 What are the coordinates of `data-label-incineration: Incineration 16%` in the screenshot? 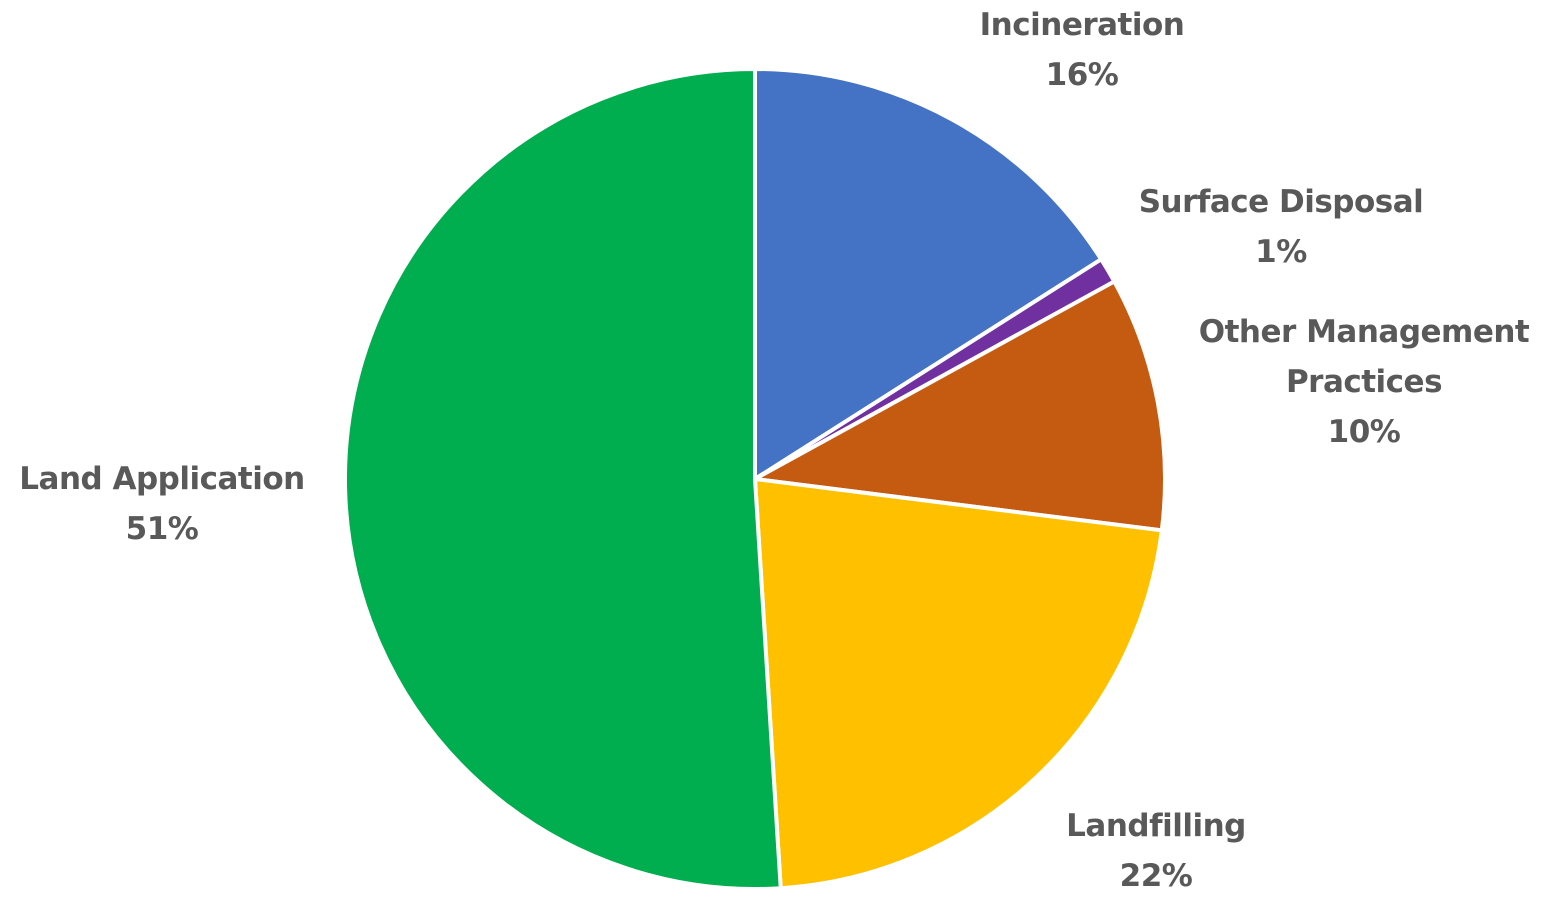 It's located at (1082, 50).